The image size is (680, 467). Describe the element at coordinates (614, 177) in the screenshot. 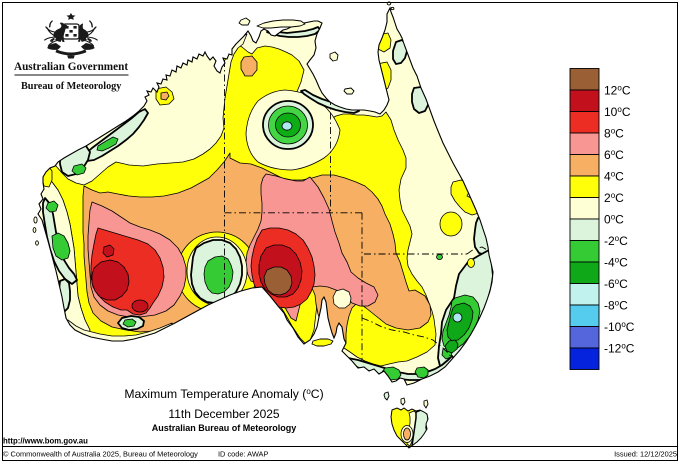

I see `svg-text: 4oC` at that location.